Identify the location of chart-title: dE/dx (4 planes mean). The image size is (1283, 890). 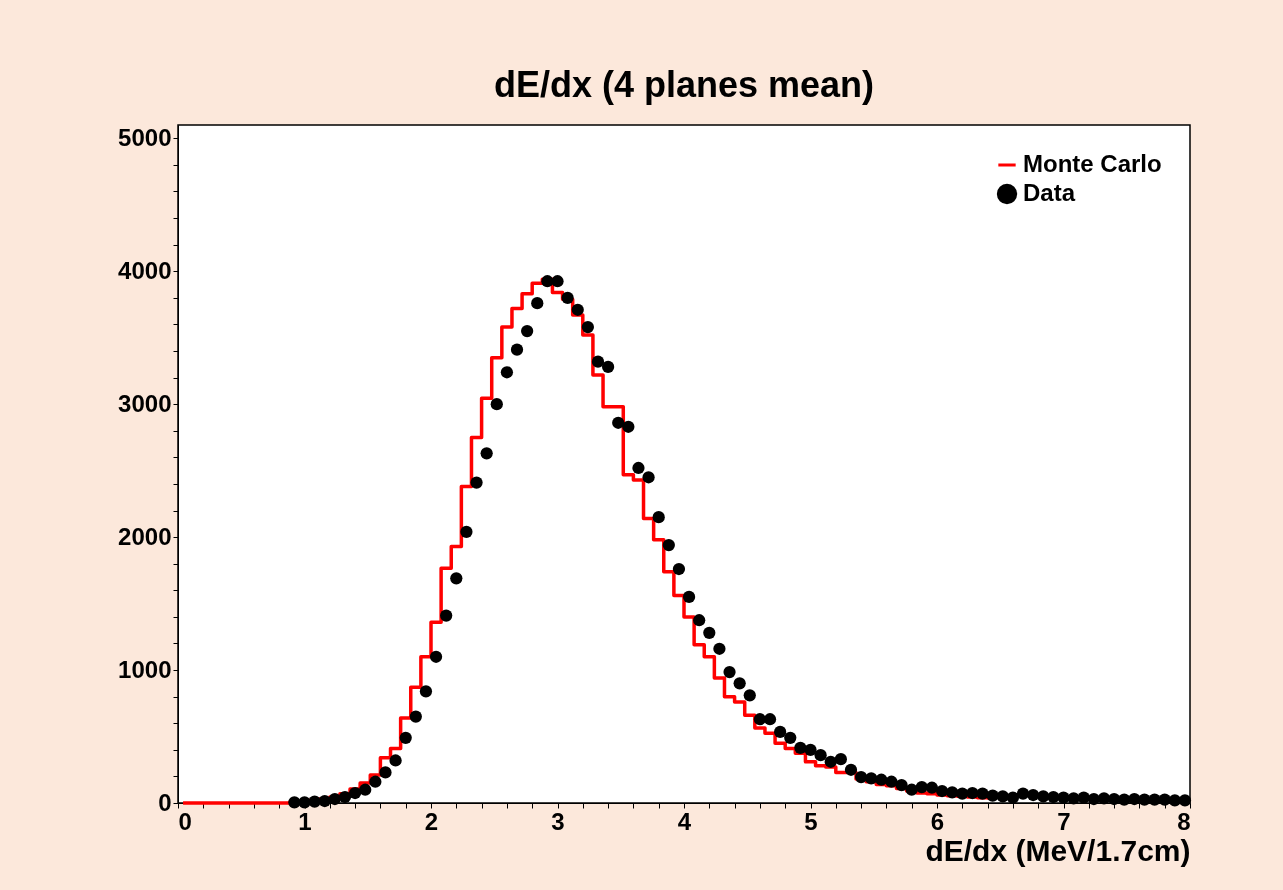
(684, 84).